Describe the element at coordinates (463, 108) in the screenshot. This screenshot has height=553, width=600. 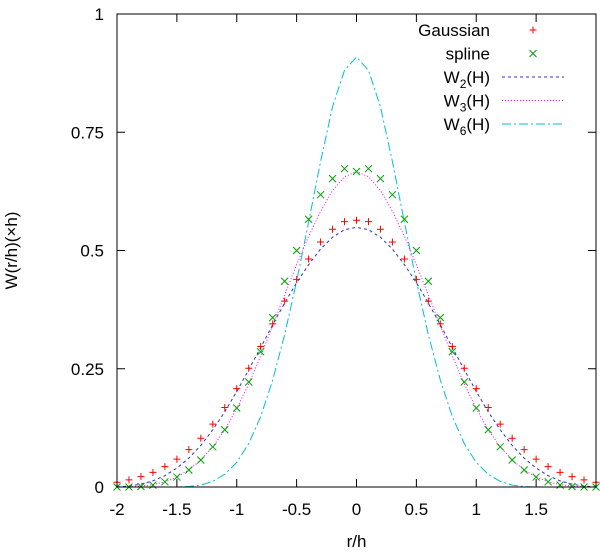
I see `legend-label-subscript: 3` at that location.